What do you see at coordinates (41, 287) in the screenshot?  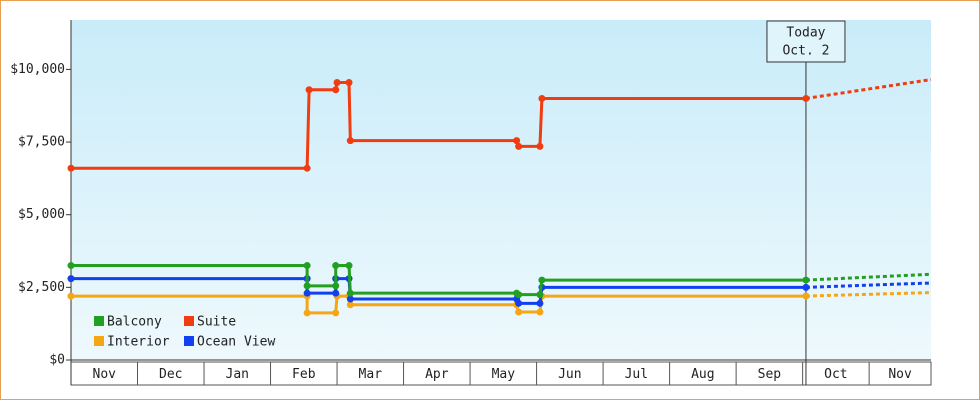 I see `y-tick-label: $2,500` at bounding box center [41, 287].